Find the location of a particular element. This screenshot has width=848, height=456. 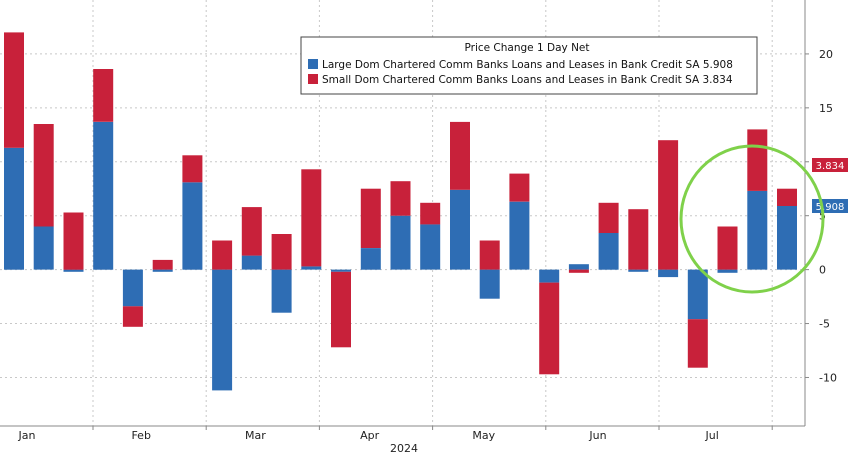

legend-box is located at coordinates (529, 65).